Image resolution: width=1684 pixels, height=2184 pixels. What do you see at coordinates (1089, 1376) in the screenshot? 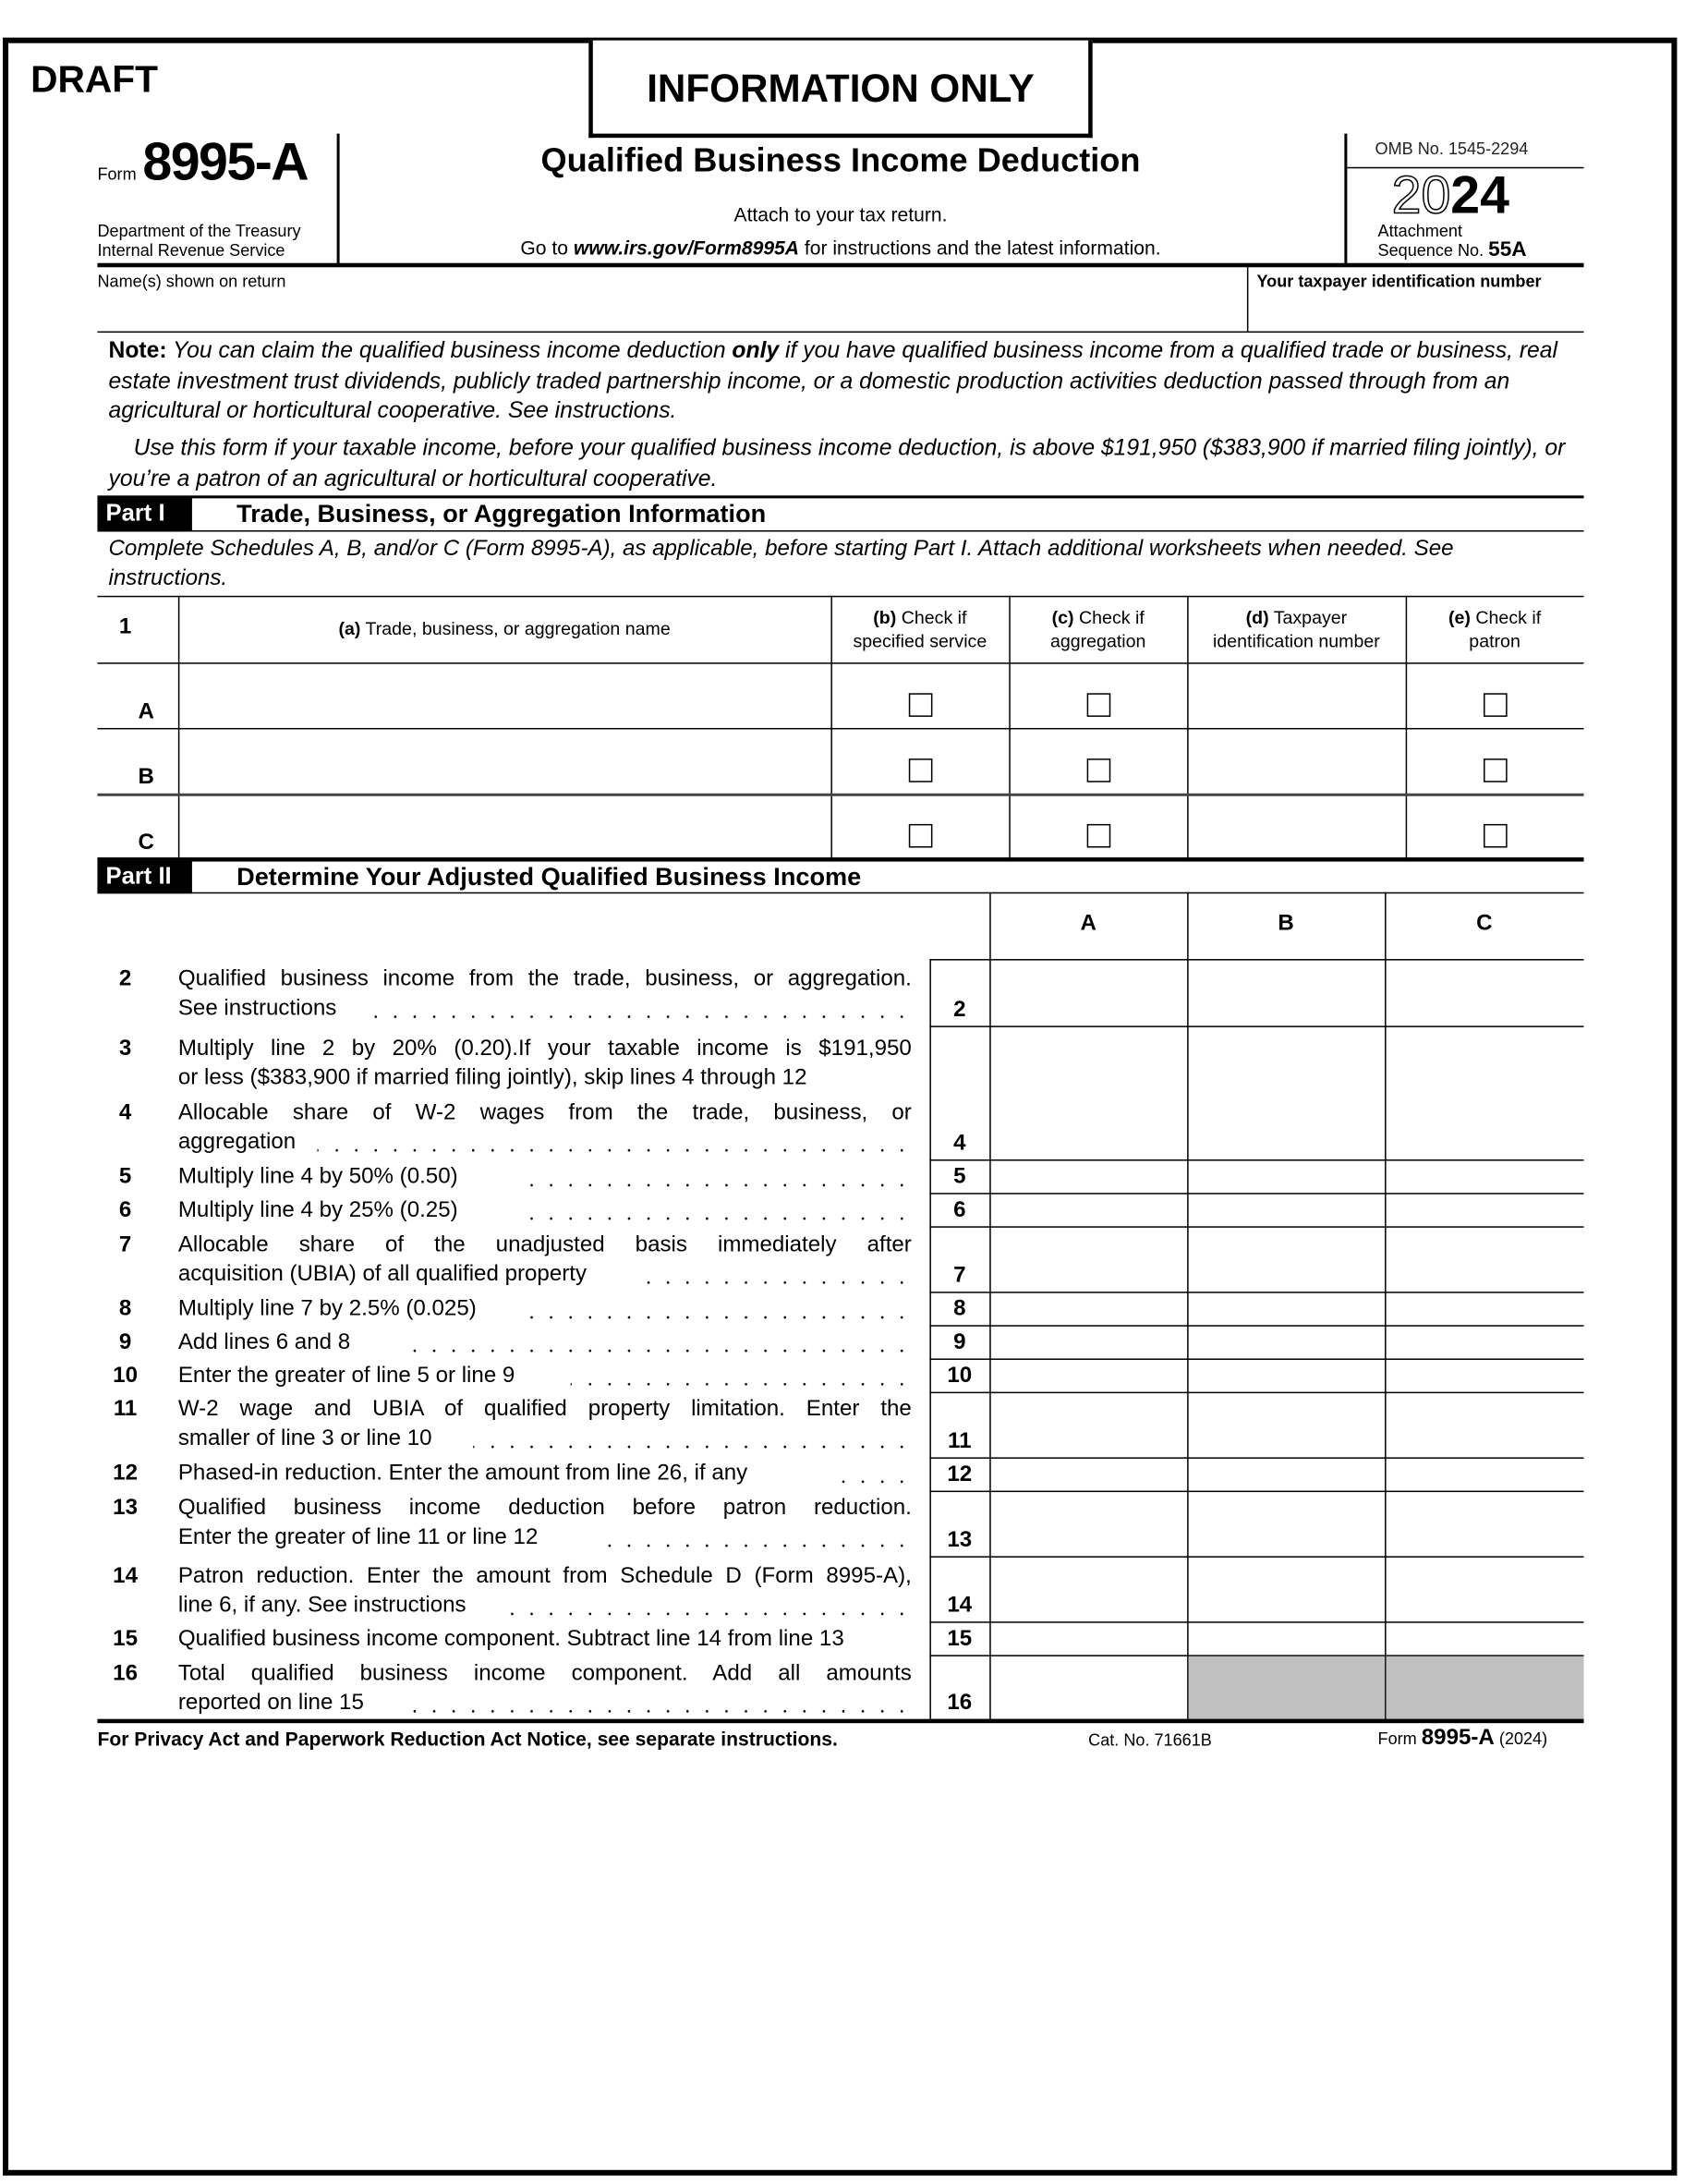
I see `amount-input-line10-a` at bounding box center [1089, 1376].